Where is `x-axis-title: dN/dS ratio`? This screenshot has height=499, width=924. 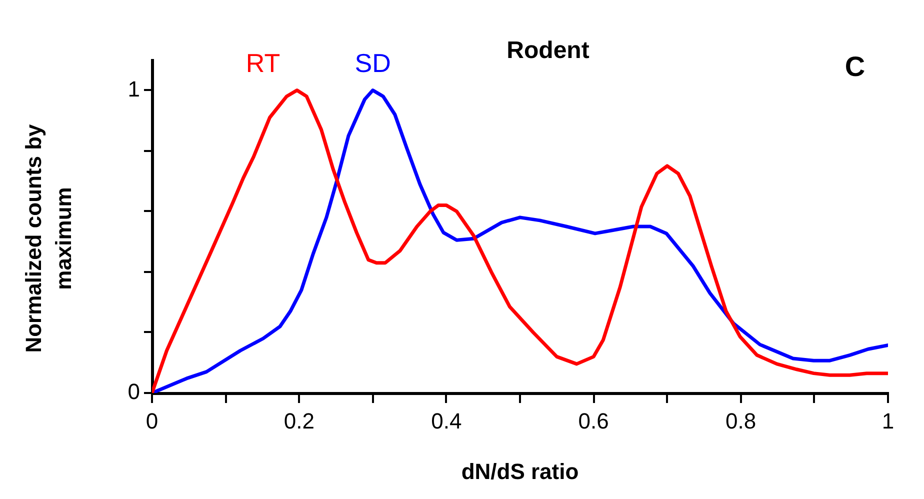
x-axis-title: dN/dS ratio is located at coordinates (520, 471).